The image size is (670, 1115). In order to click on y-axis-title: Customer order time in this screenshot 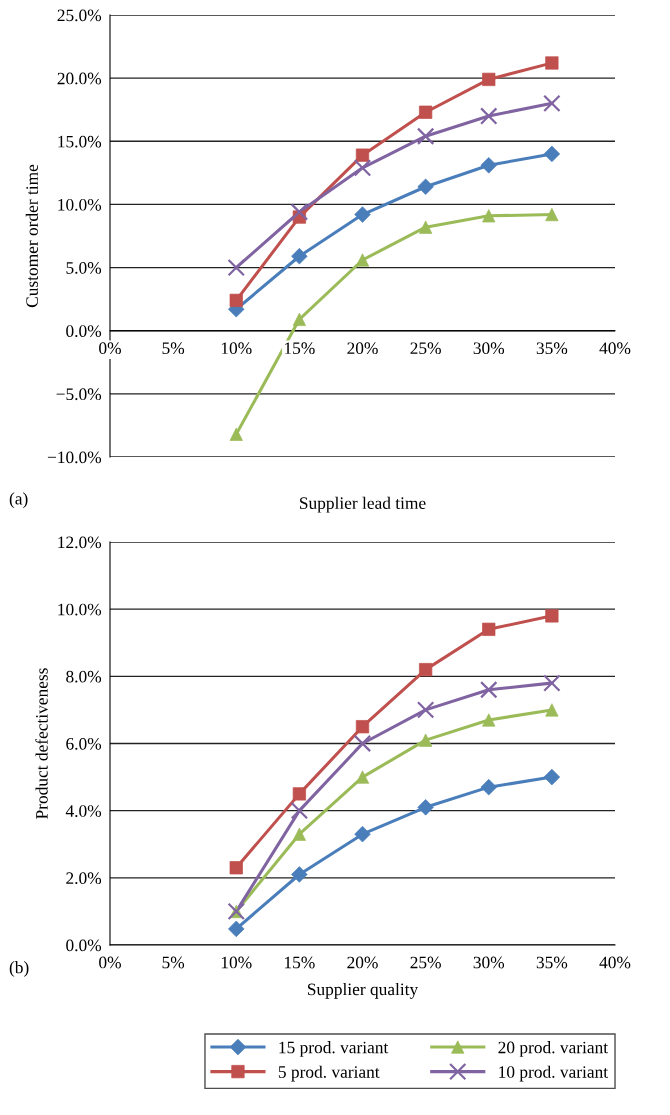, I will do `click(31, 236)`.